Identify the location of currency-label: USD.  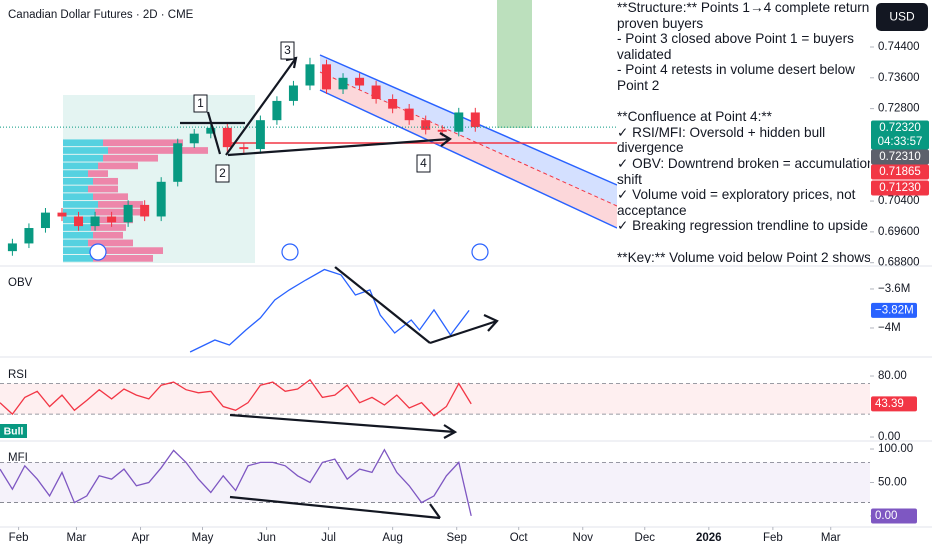
(902, 17).